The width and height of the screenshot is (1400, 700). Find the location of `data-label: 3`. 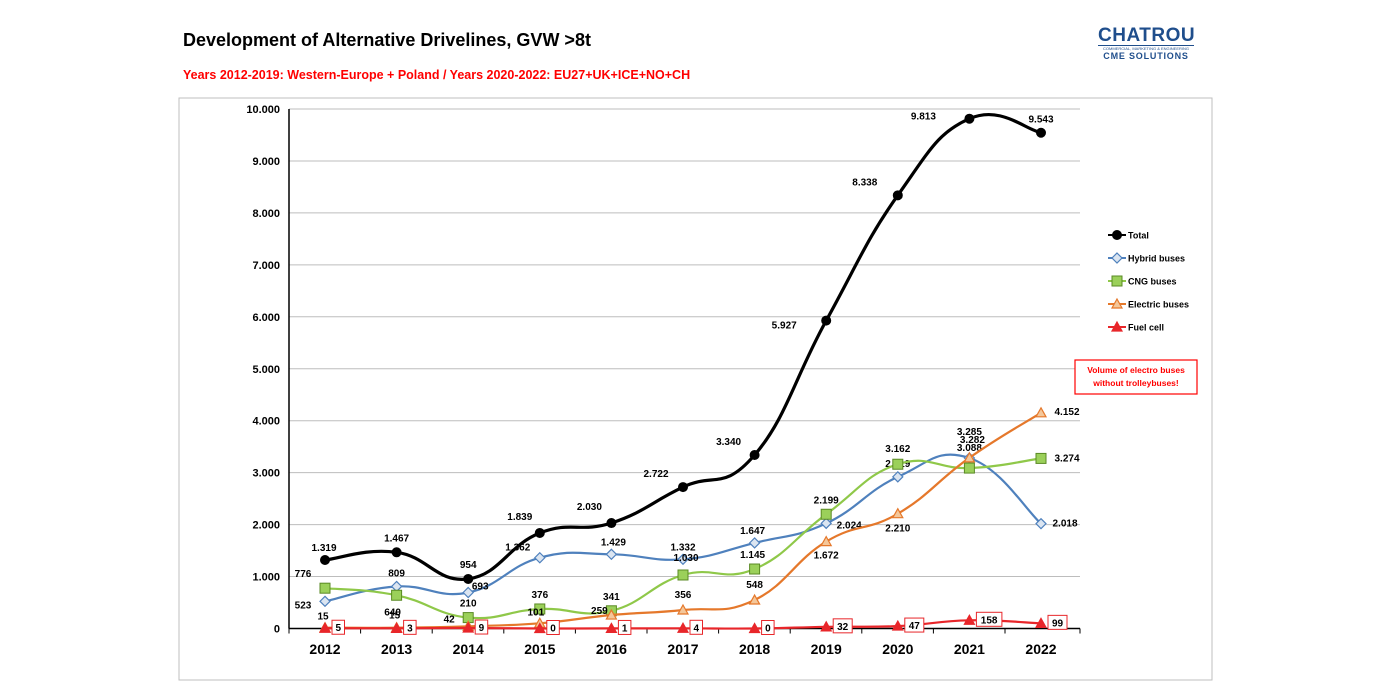

data-label: 3 is located at coordinates (410, 628).